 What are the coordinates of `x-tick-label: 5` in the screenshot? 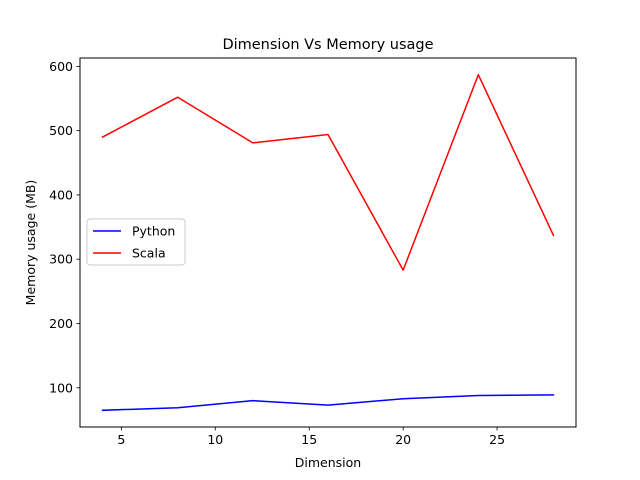 It's located at (121, 439).